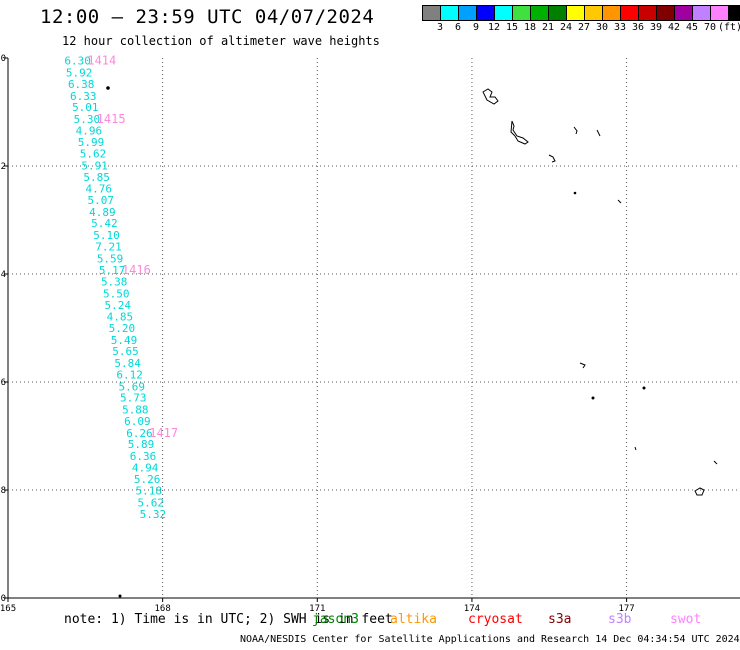 The height and width of the screenshot is (650, 740). I want to click on legend-tick-label: 9, so click(476, 27).